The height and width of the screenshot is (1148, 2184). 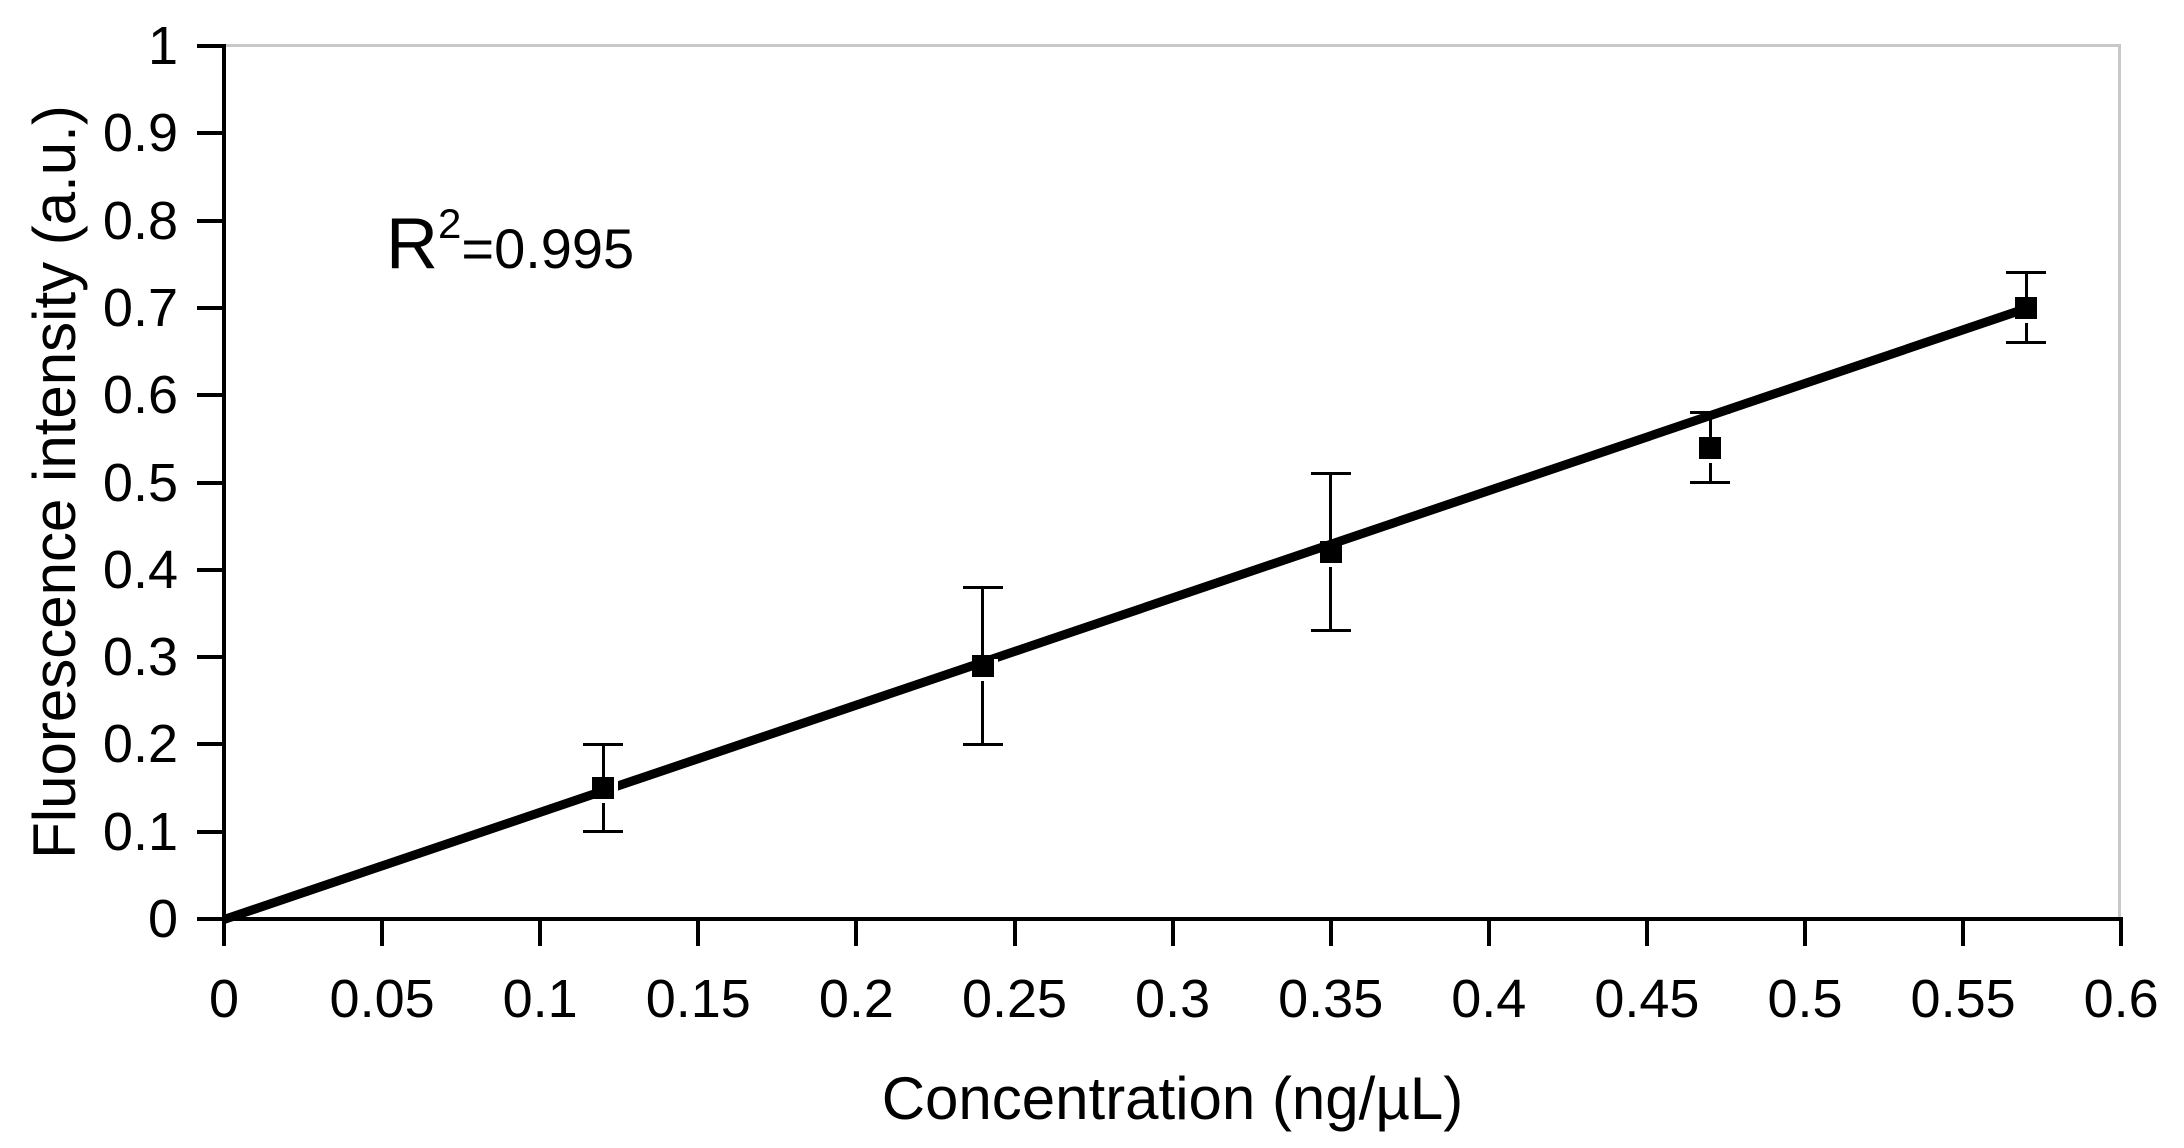 I want to click on y-axis-tick-label: 0.8, so click(x=140, y=220).